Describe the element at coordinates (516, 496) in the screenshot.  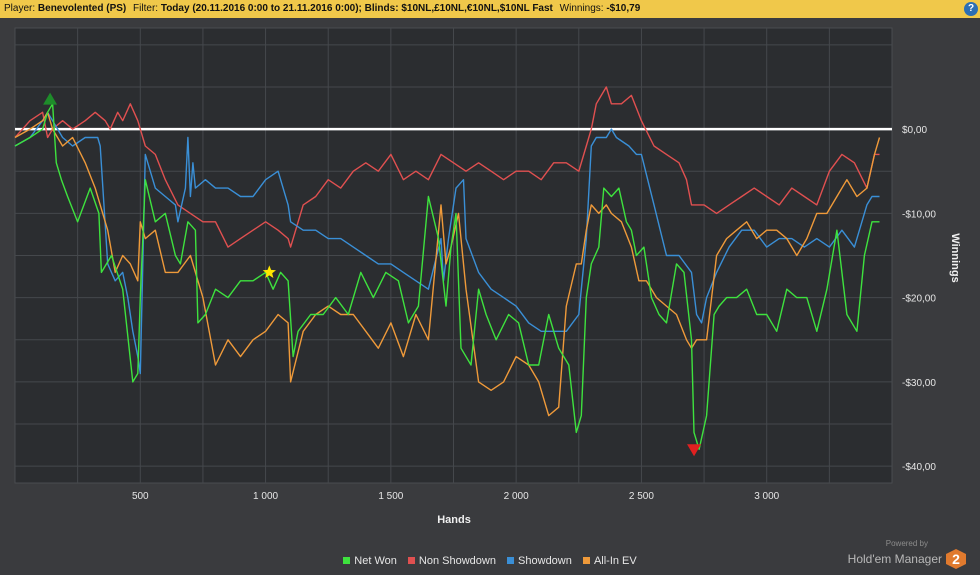
I see `x-tick-label: 2 000` at that location.